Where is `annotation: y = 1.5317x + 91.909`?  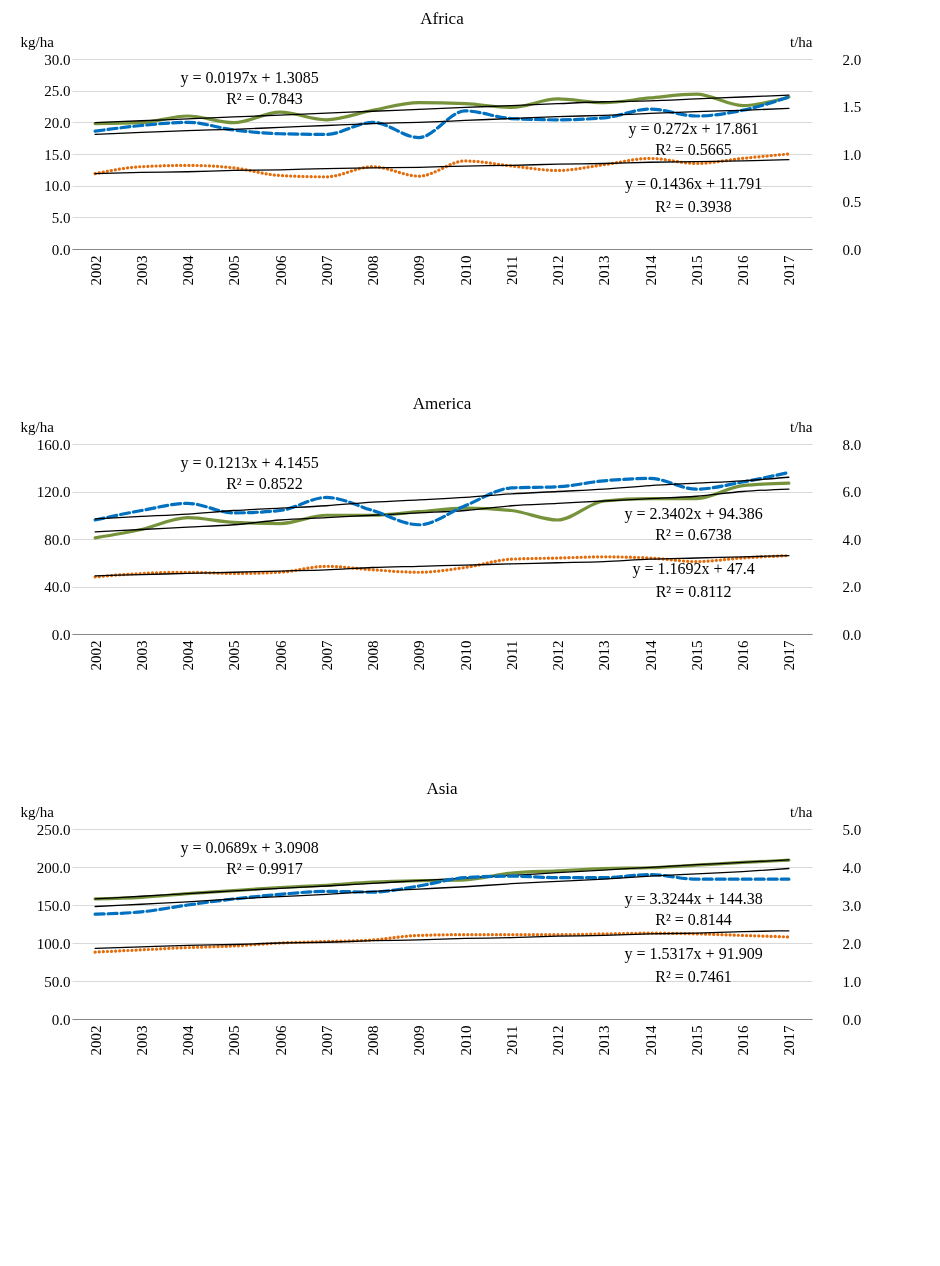
annotation: y = 1.5317x + 91.909 is located at coordinates (693, 954).